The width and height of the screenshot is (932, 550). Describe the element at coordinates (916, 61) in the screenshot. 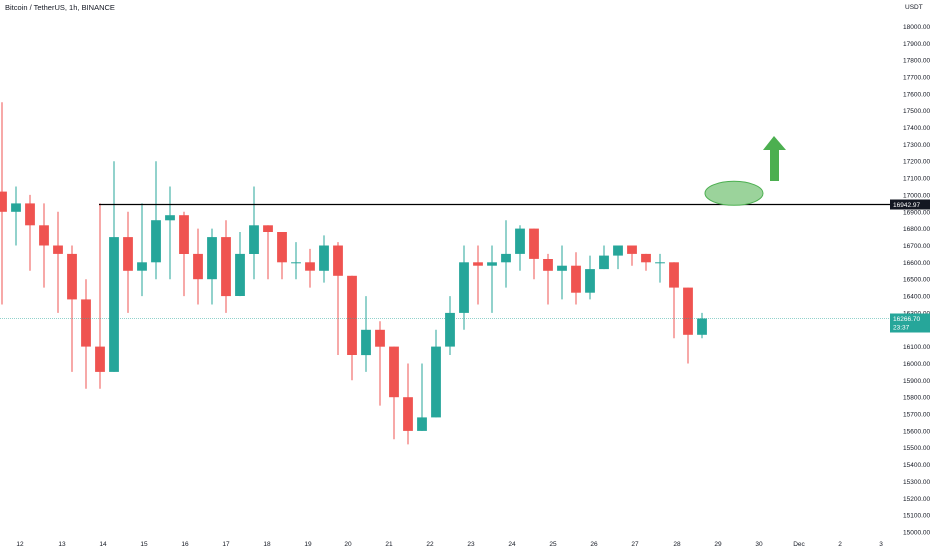

I see `y-tick-label: 17800.00` at that location.